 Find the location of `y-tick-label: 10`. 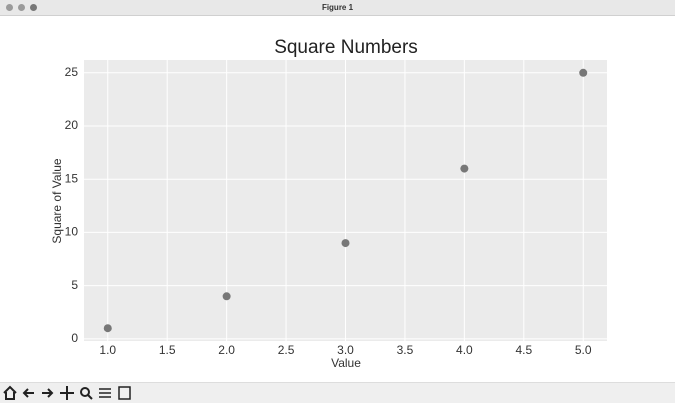

y-tick-label: 10 is located at coordinates (72, 232).